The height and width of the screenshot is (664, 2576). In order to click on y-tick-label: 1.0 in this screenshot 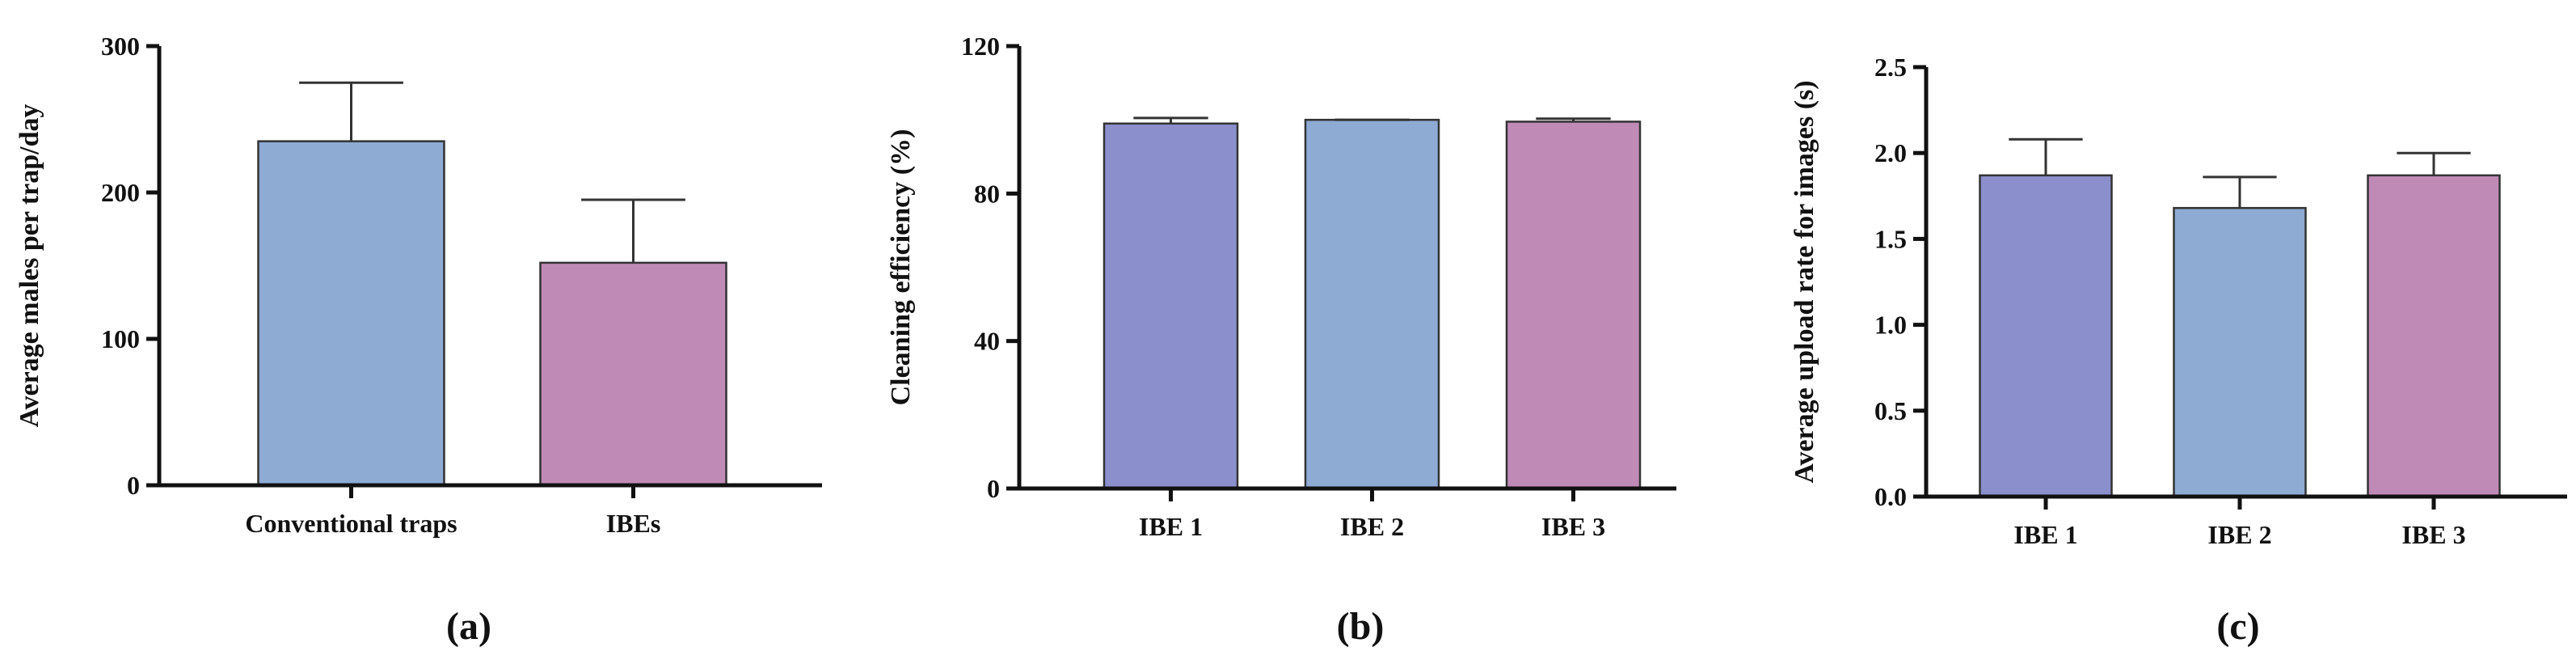, I will do `click(1890, 325)`.